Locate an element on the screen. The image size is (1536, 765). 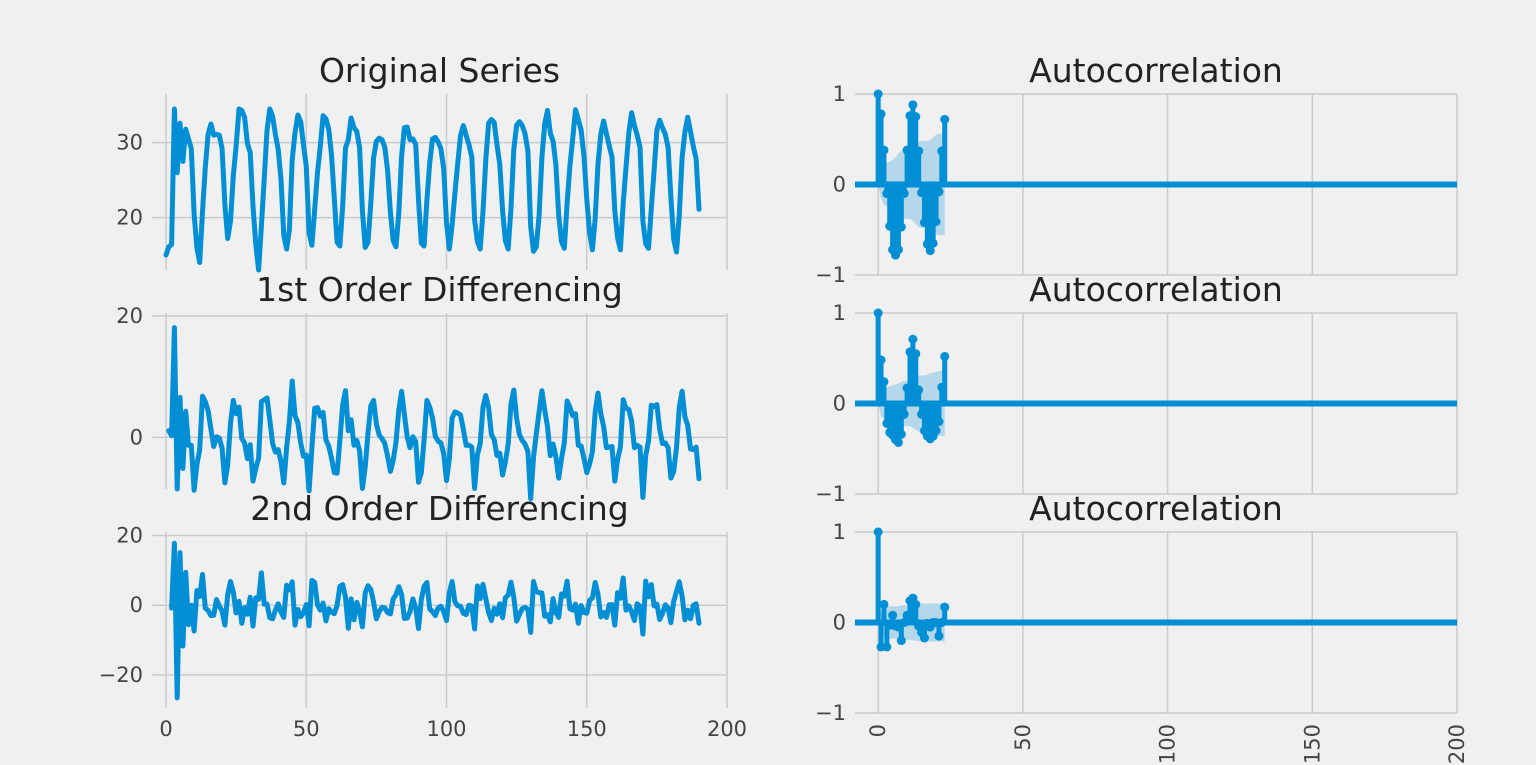
subplot-title: 2nd Order Differencing is located at coordinates (439, 508).